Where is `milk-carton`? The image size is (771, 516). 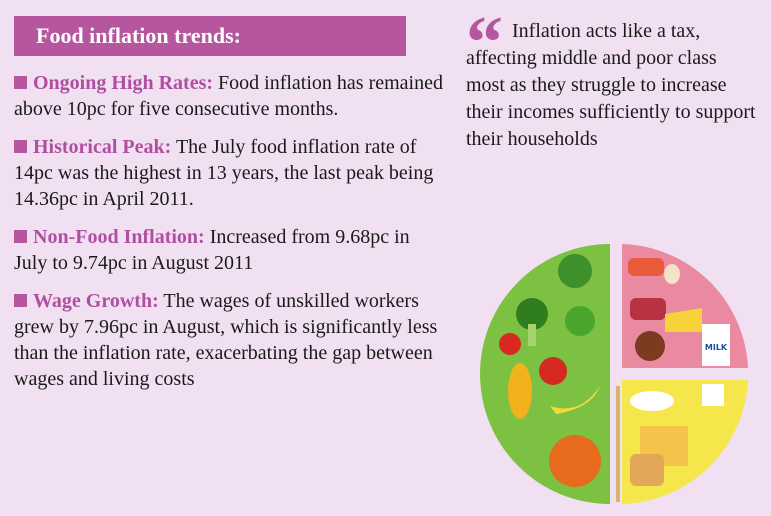 milk-carton is located at coordinates (716, 345).